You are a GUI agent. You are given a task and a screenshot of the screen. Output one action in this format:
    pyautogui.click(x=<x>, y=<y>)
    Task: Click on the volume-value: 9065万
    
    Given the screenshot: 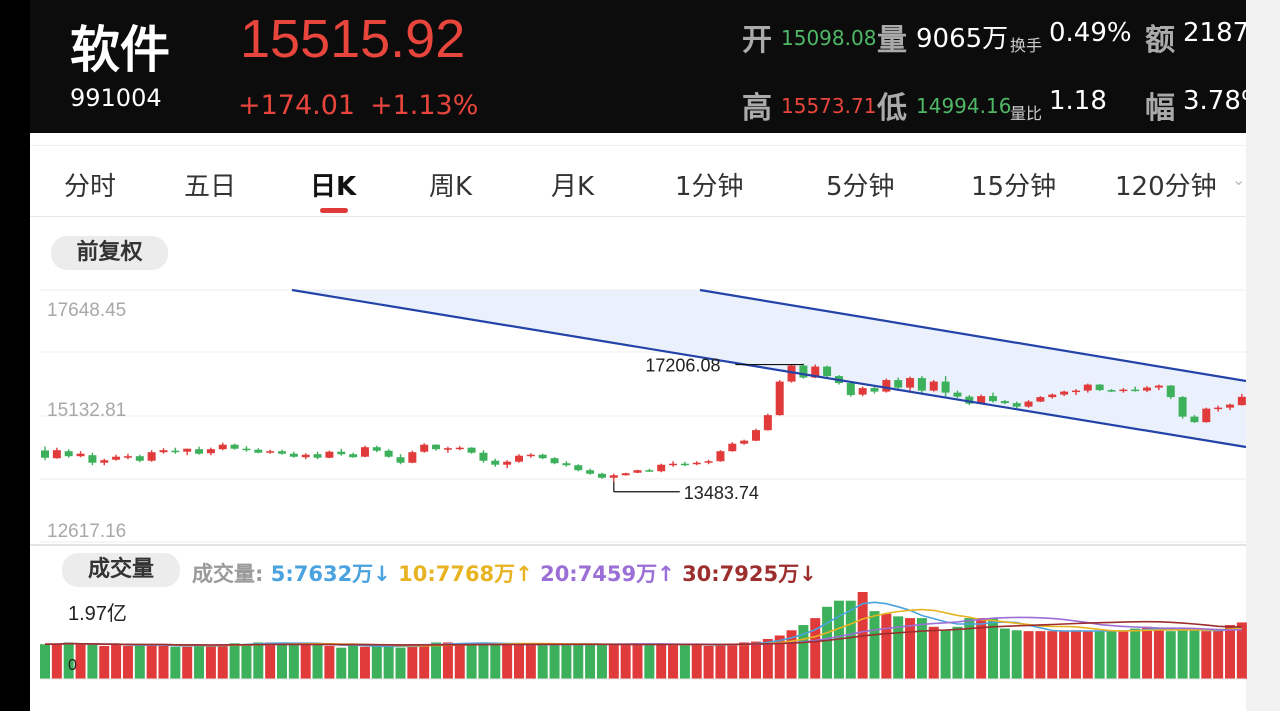 What is the action you would take?
    pyautogui.click(x=962, y=39)
    